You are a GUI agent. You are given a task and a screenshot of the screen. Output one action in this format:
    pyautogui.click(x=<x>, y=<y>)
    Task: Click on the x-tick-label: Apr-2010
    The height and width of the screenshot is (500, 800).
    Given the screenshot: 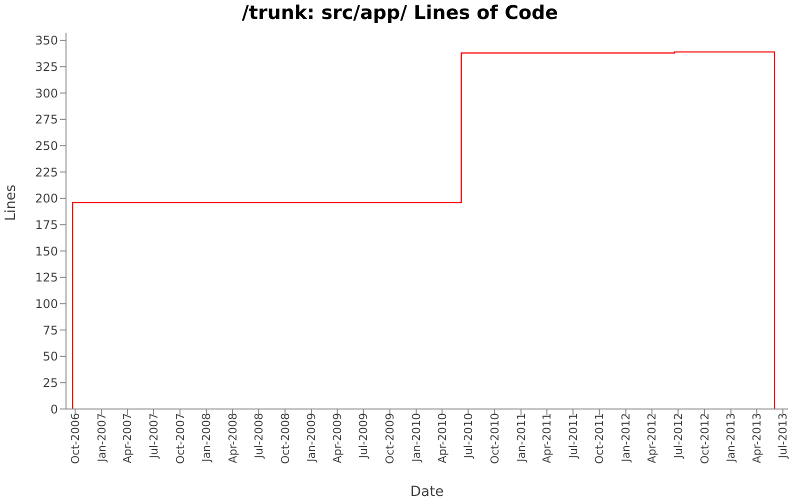 What is the action you would take?
    pyautogui.click(x=442, y=438)
    